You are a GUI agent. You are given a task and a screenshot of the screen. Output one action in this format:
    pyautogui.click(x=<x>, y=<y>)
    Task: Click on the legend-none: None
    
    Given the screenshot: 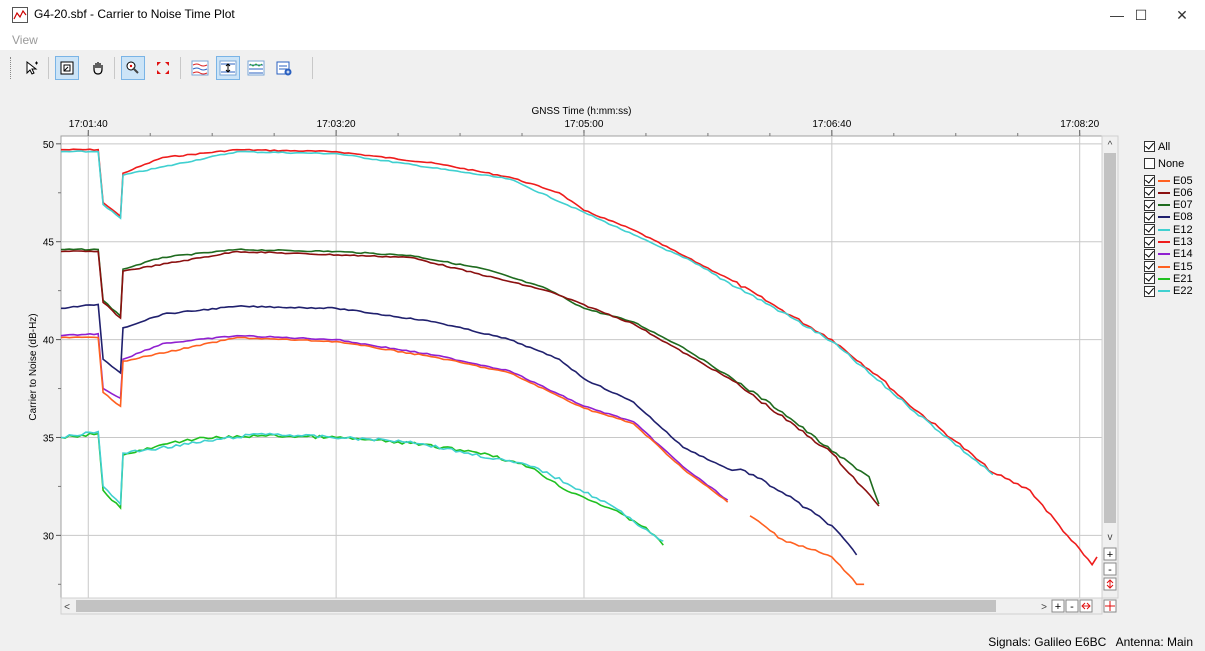 What is the action you would take?
    pyautogui.click(x=1164, y=163)
    